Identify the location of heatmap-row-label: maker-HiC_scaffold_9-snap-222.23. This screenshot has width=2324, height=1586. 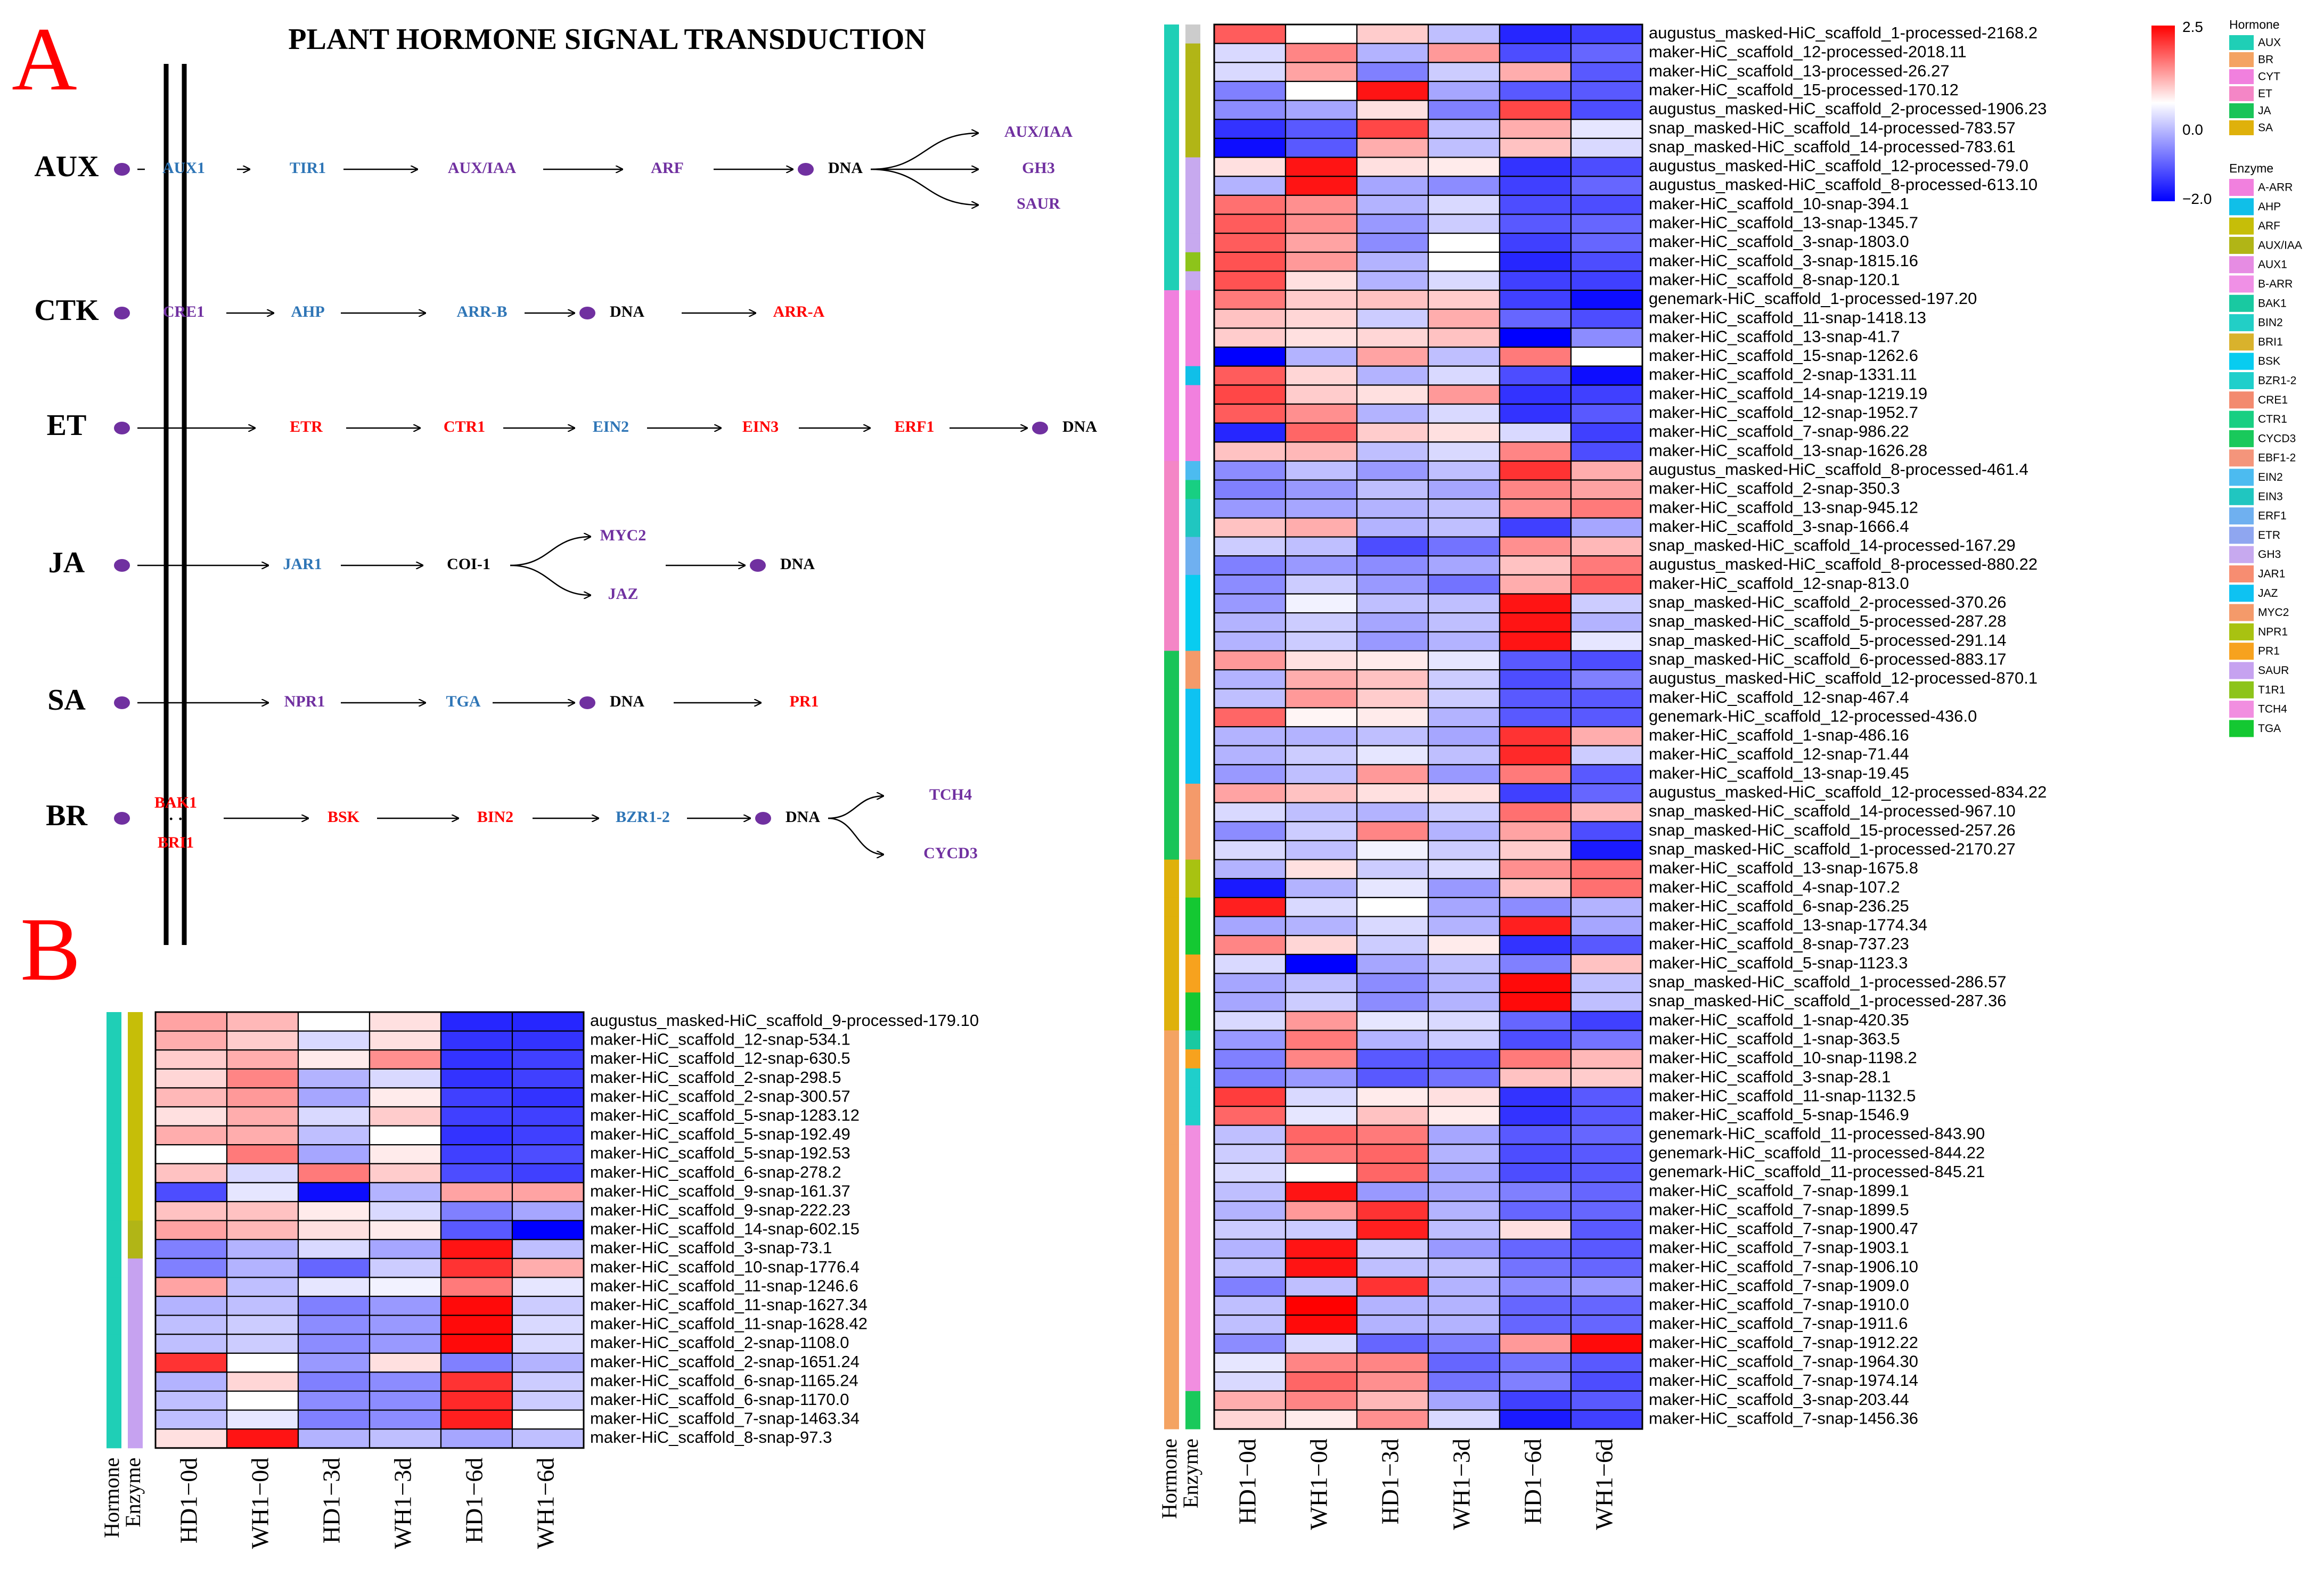
(720, 1210).